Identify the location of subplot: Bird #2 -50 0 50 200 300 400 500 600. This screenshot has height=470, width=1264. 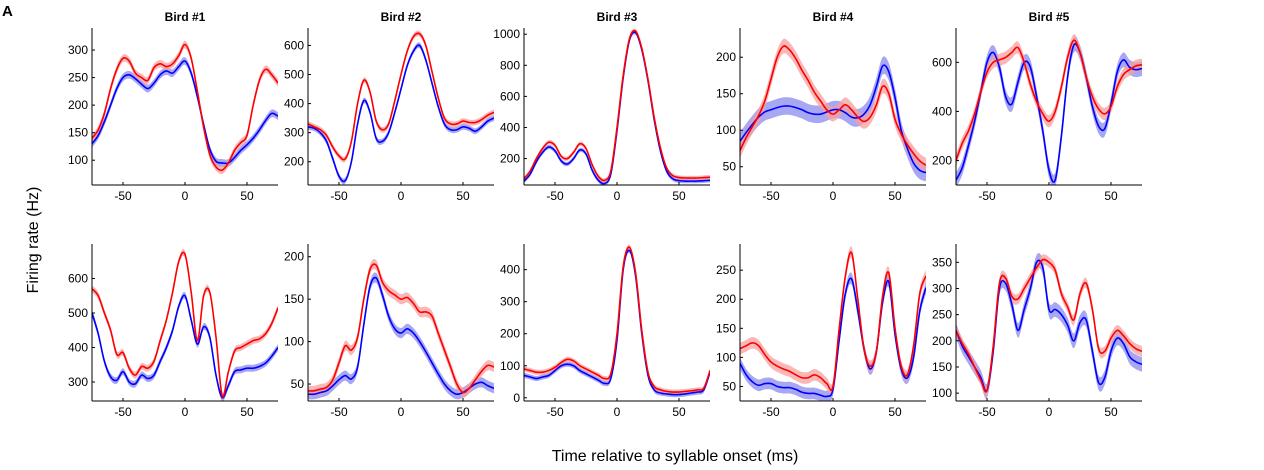
(389, 106).